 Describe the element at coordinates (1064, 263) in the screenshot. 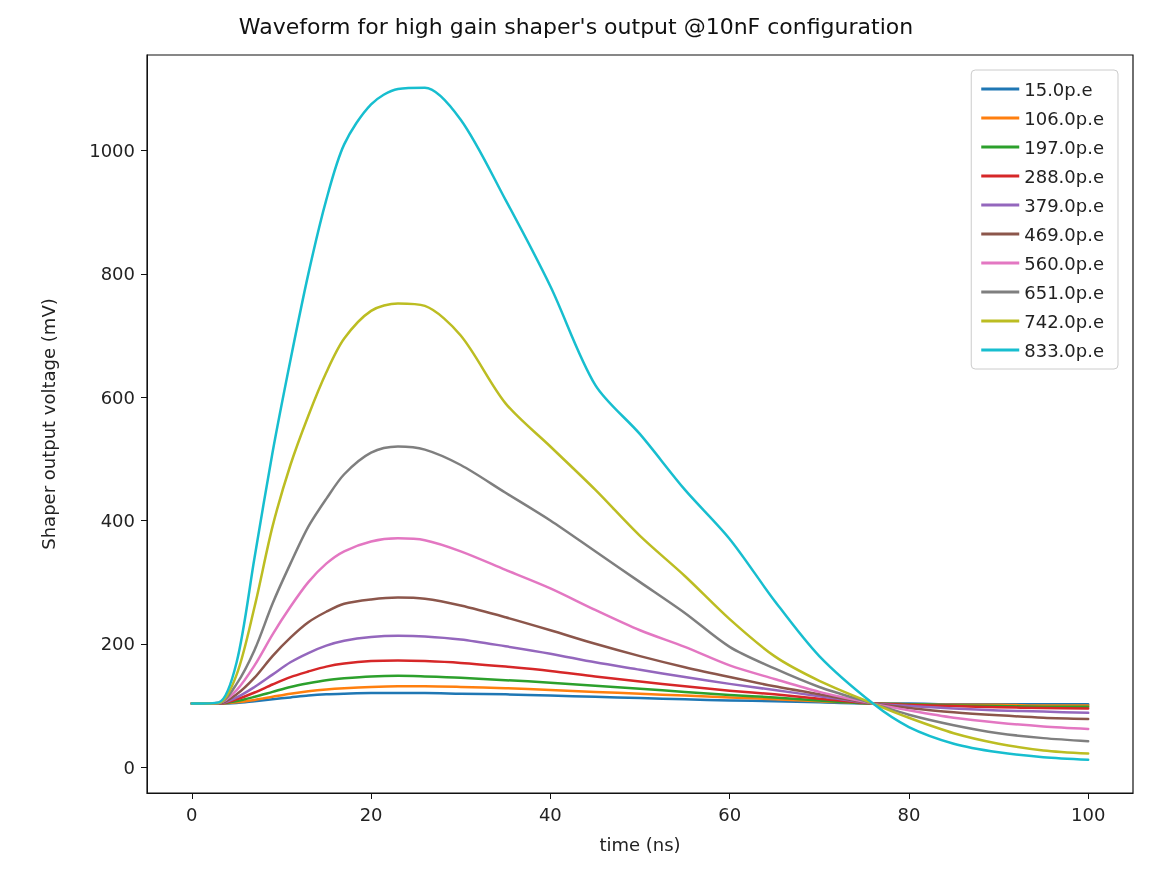

I see `legend-label: 560.0p.e` at that location.